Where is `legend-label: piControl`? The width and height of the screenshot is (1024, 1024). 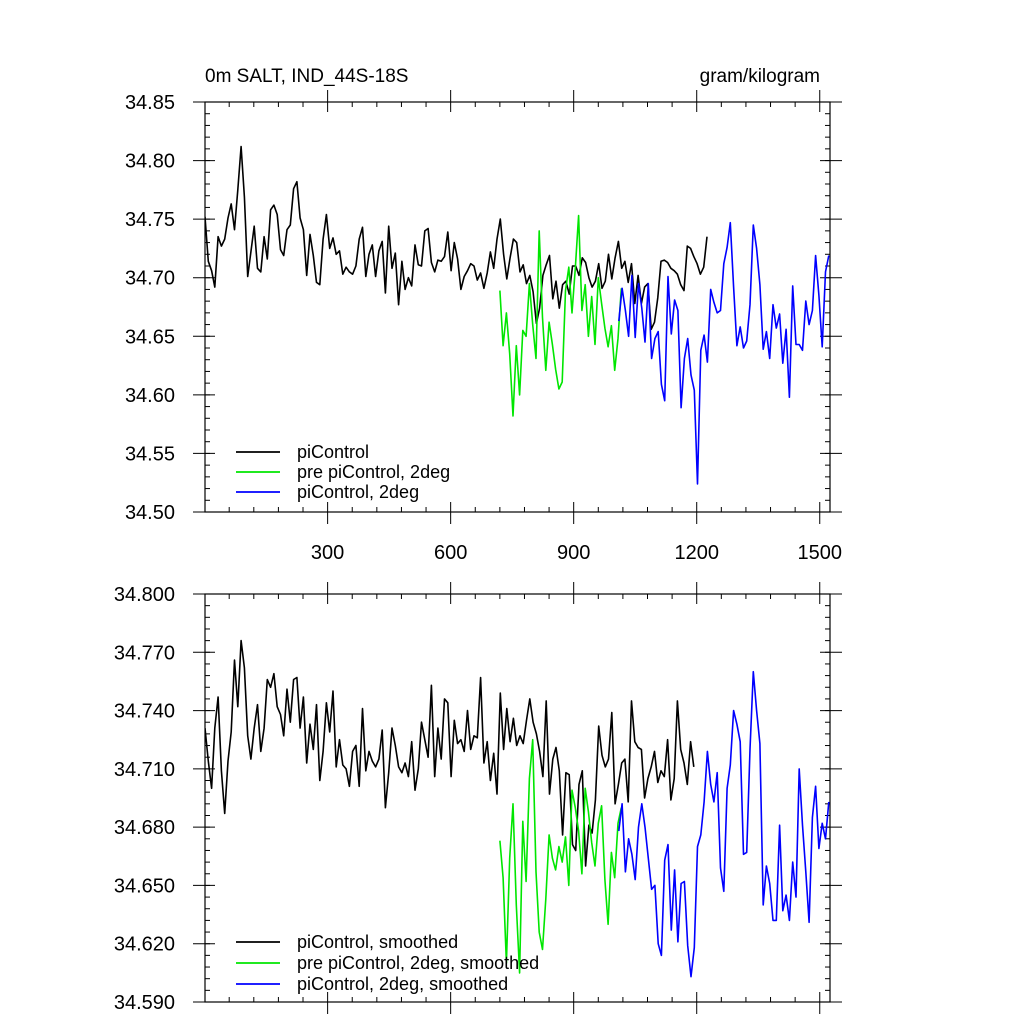 legend-label: piControl is located at coordinates (333, 452).